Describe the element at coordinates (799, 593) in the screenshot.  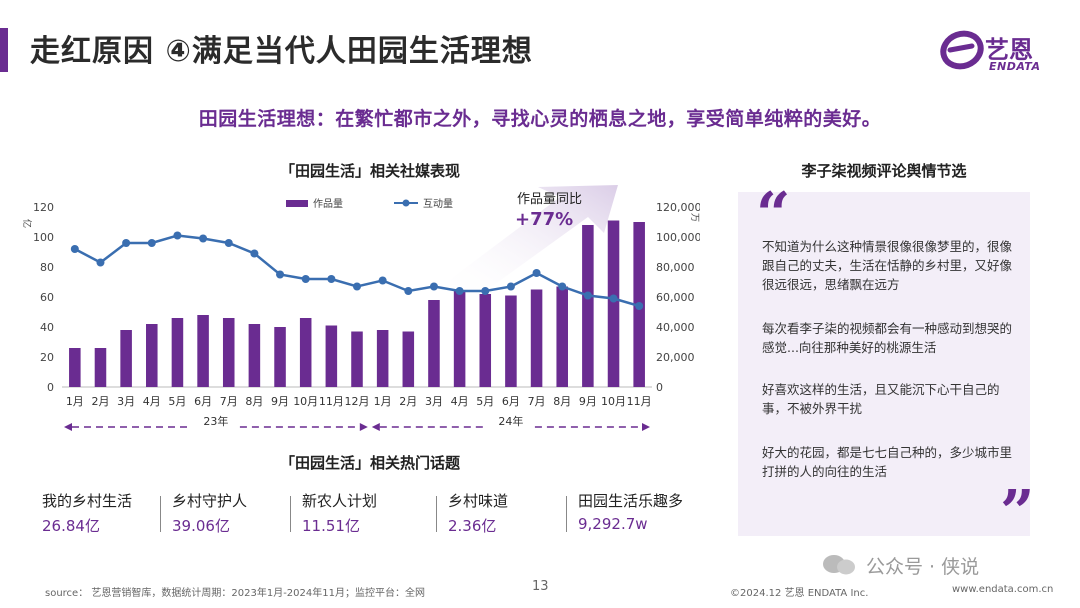
I see `footer-copyright: ©2024.12 艺恩 ENDATA Inc.` at that location.